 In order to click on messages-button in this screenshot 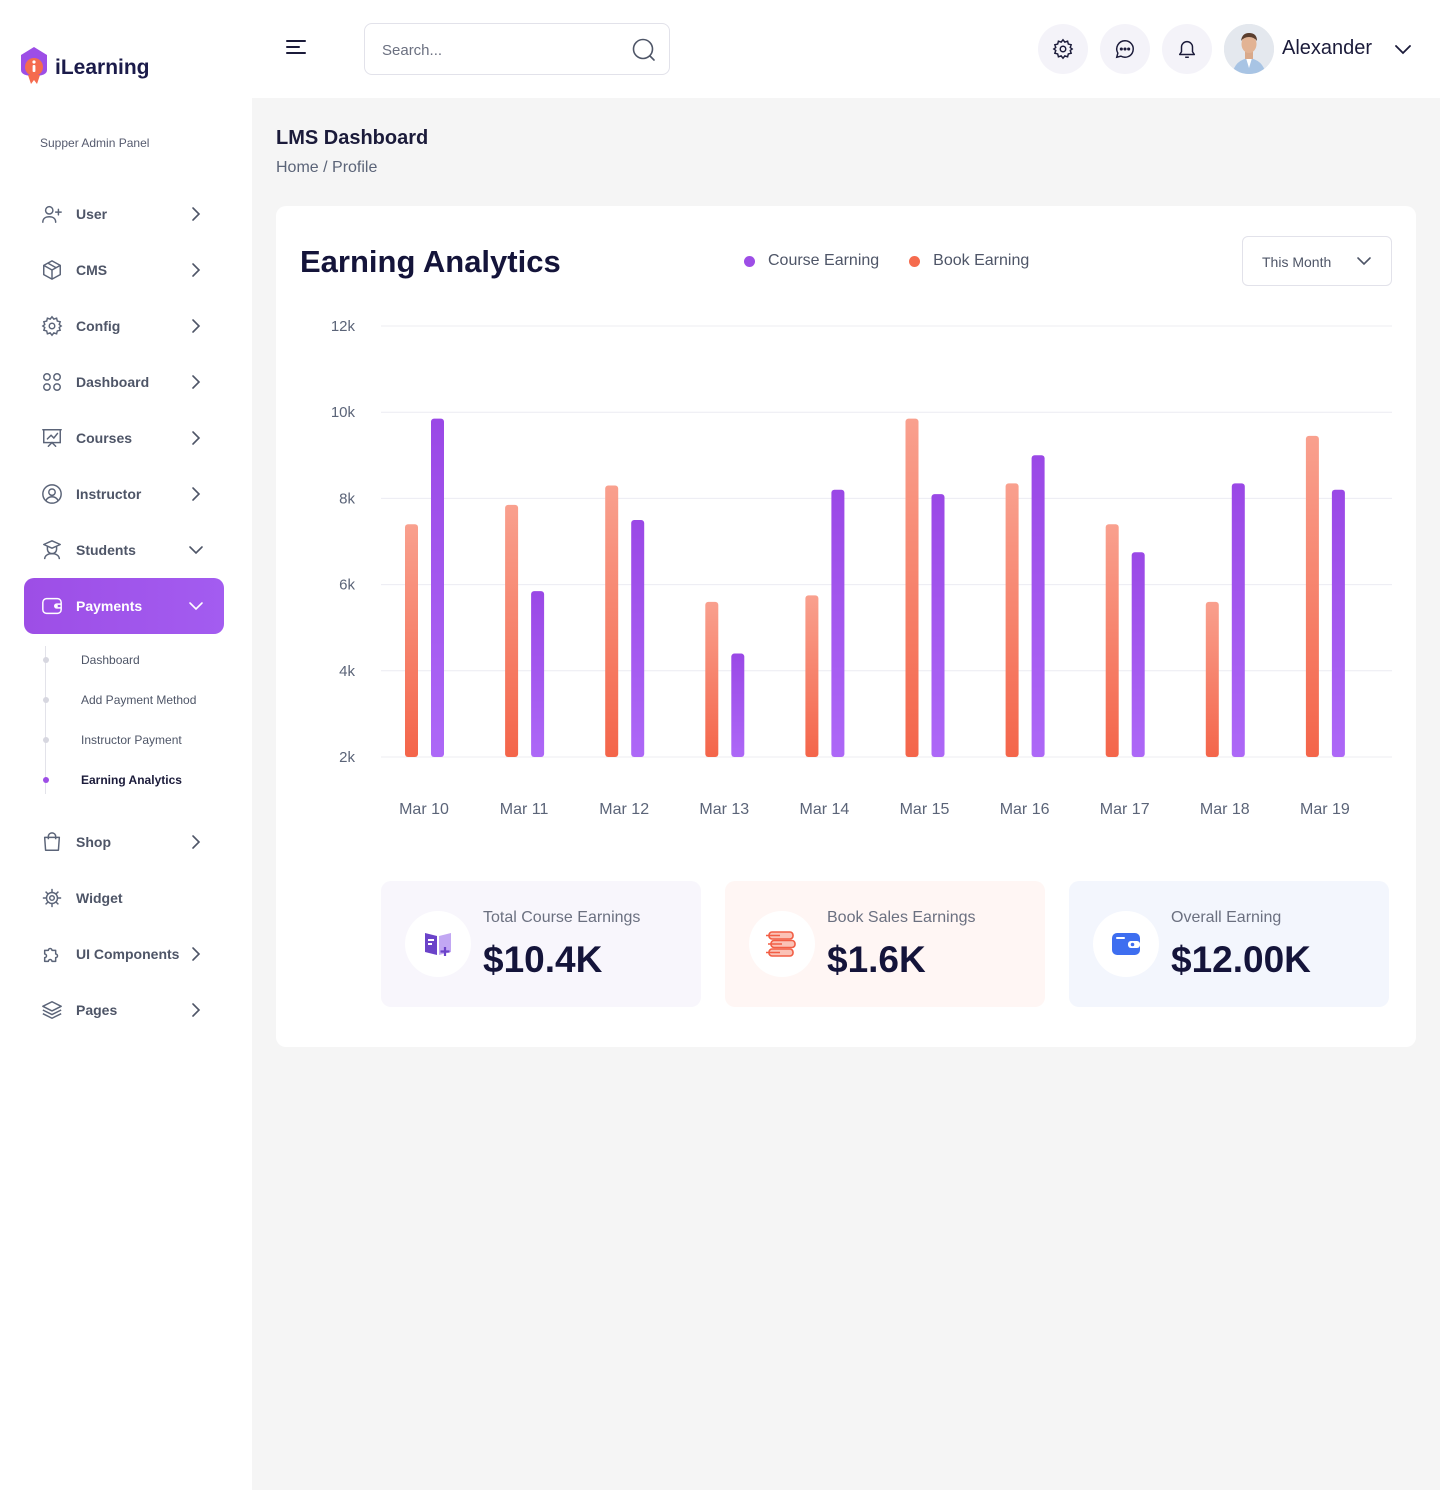, I will do `click(1125, 49)`.